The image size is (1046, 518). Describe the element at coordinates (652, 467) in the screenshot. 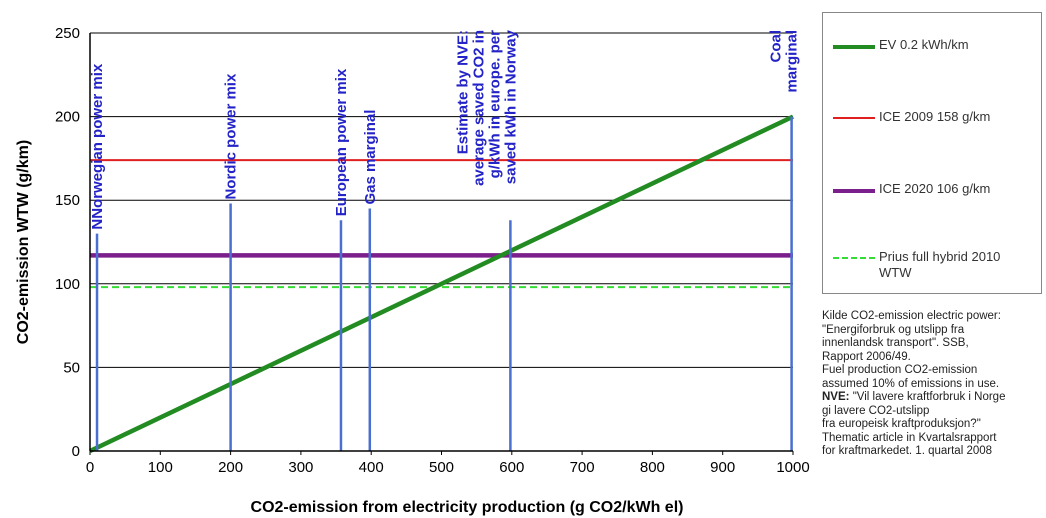

I see `x-tick-label: 800` at that location.